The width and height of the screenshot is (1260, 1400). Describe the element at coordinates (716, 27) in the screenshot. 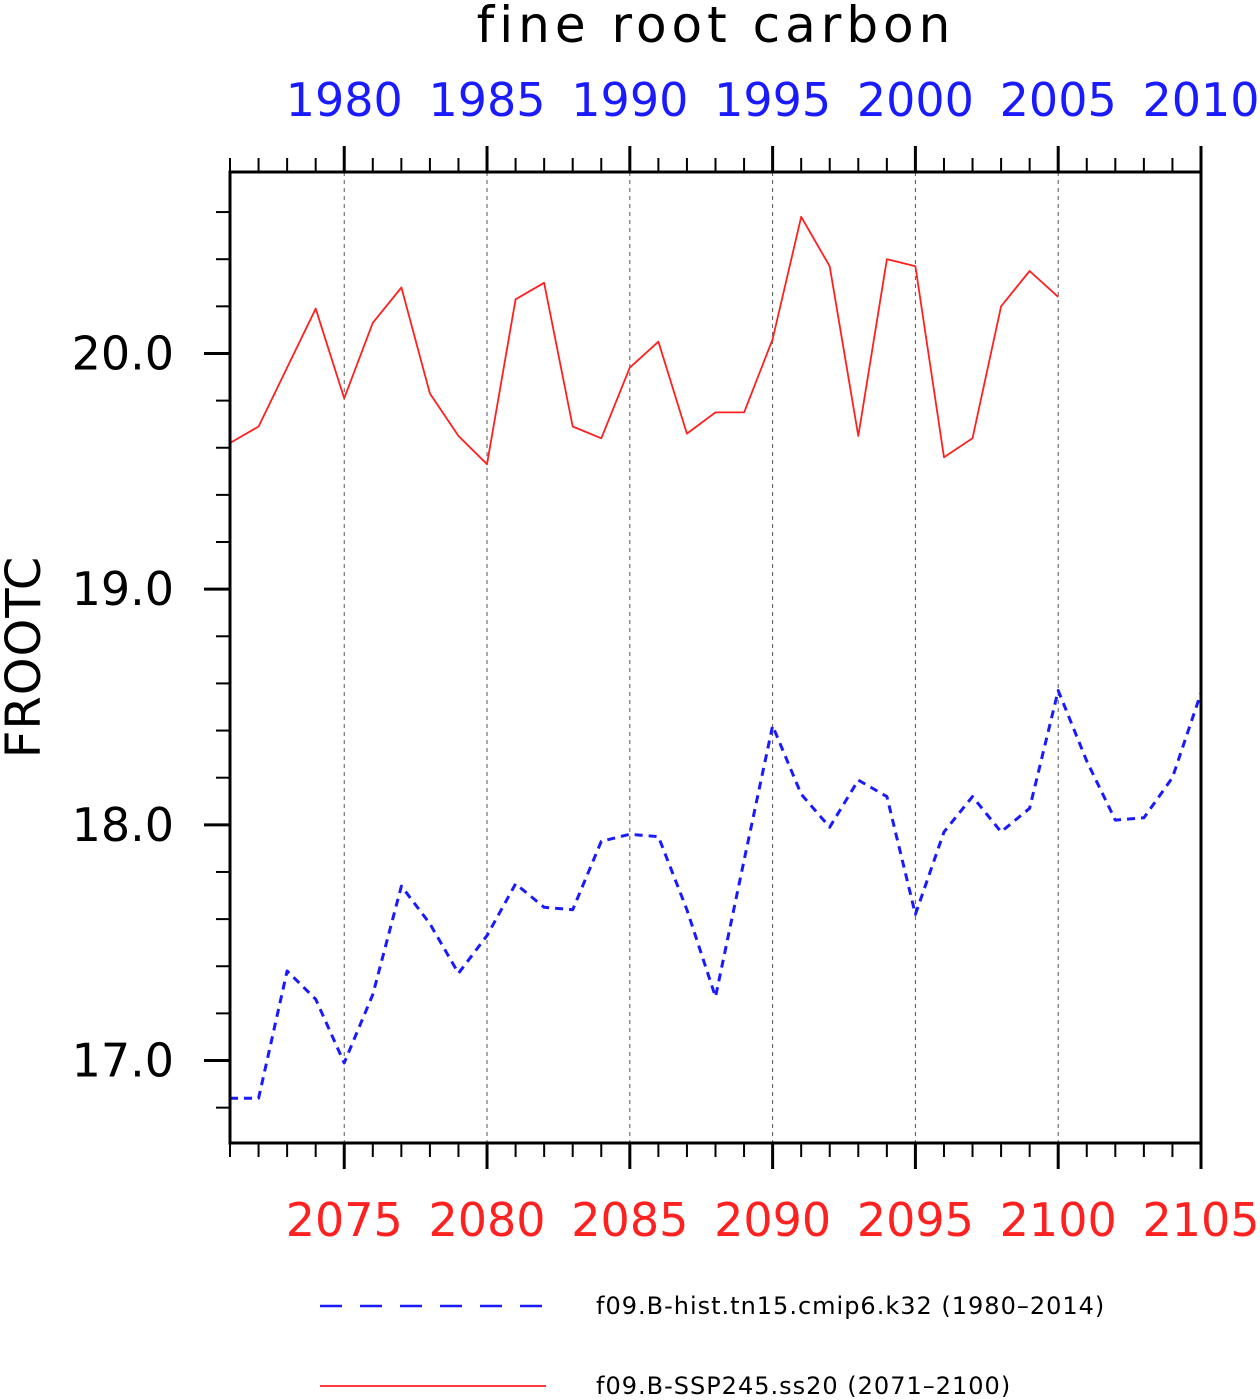

I see `chart-title: fine root carbon` at that location.